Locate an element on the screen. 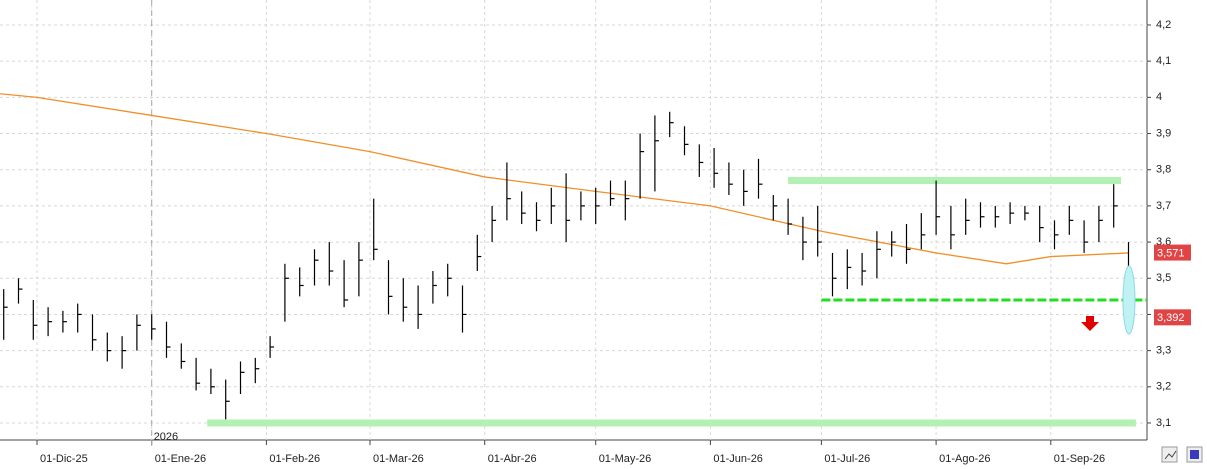 The image size is (1207, 469). y-tick-label: 3,5 is located at coordinates (1163, 278).